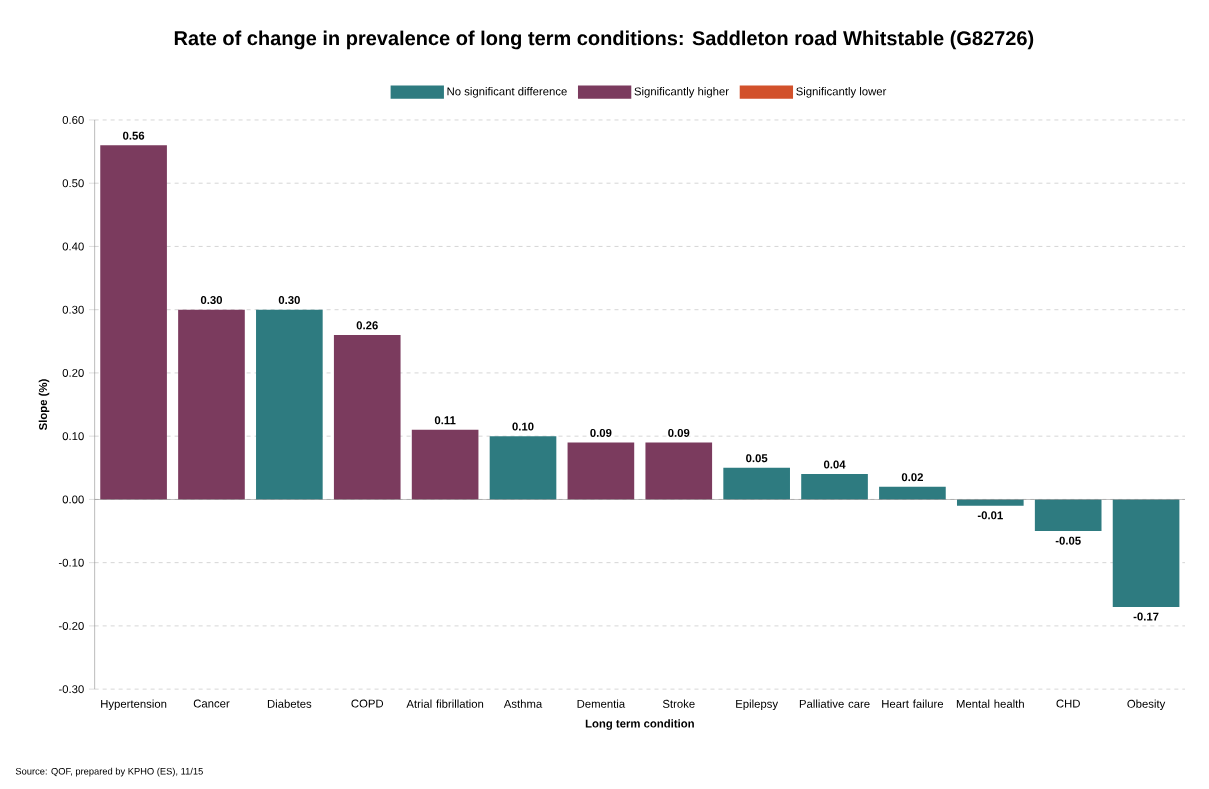 The width and height of the screenshot is (1209, 789). What do you see at coordinates (1146, 705) in the screenshot?
I see `x-tick-label: Obesity` at bounding box center [1146, 705].